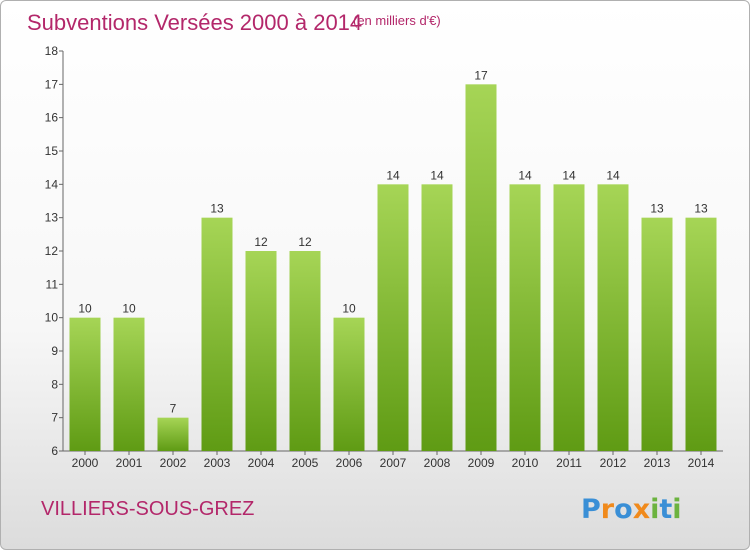 The height and width of the screenshot is (550, 750). What do you see at coordinates (261, 242) in the screenshot?
I see `value-label-2004: 12` at bounding box center [261, 242].